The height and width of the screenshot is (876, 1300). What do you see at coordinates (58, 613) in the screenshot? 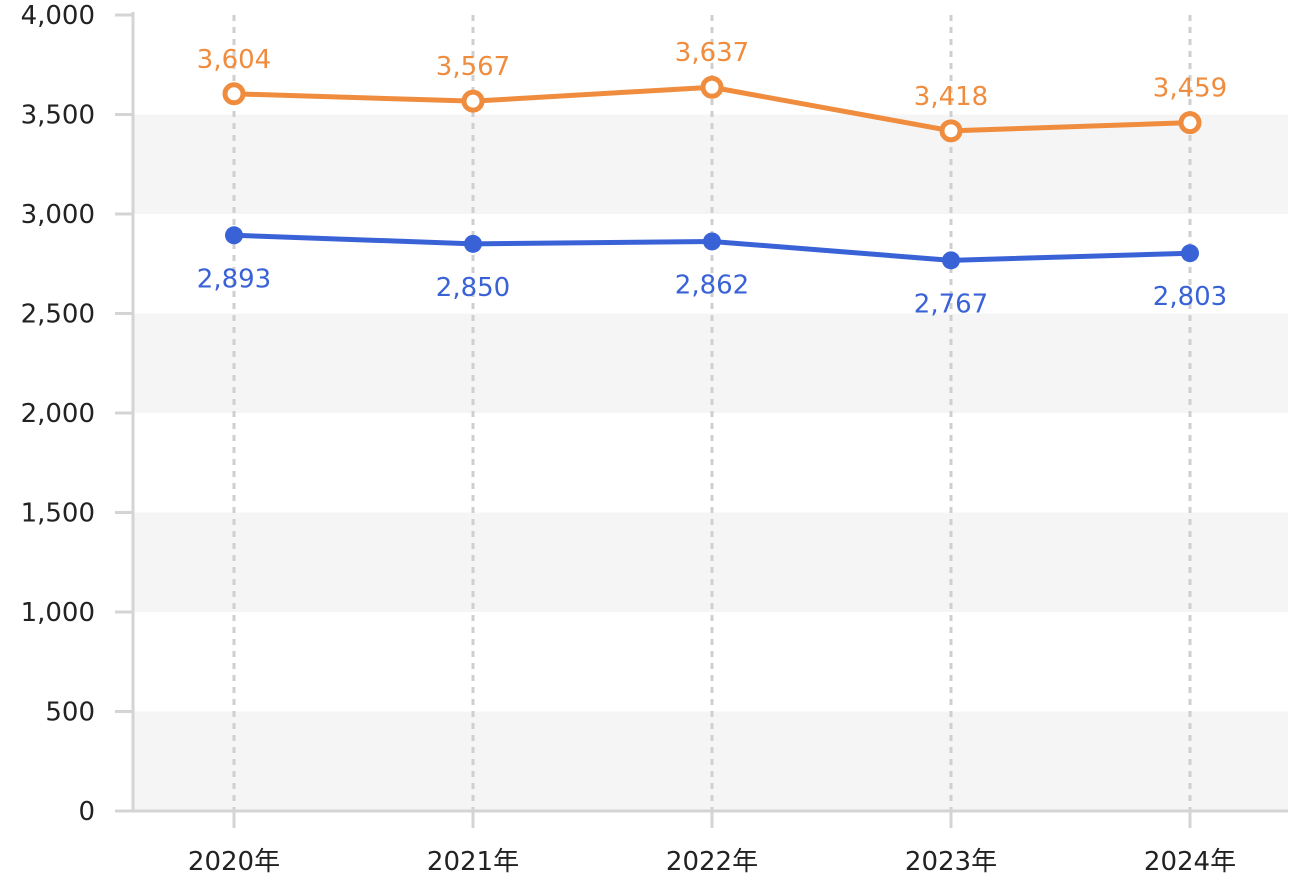
I see `y-tick-label: 1,000` at bounding box center [58, 613].